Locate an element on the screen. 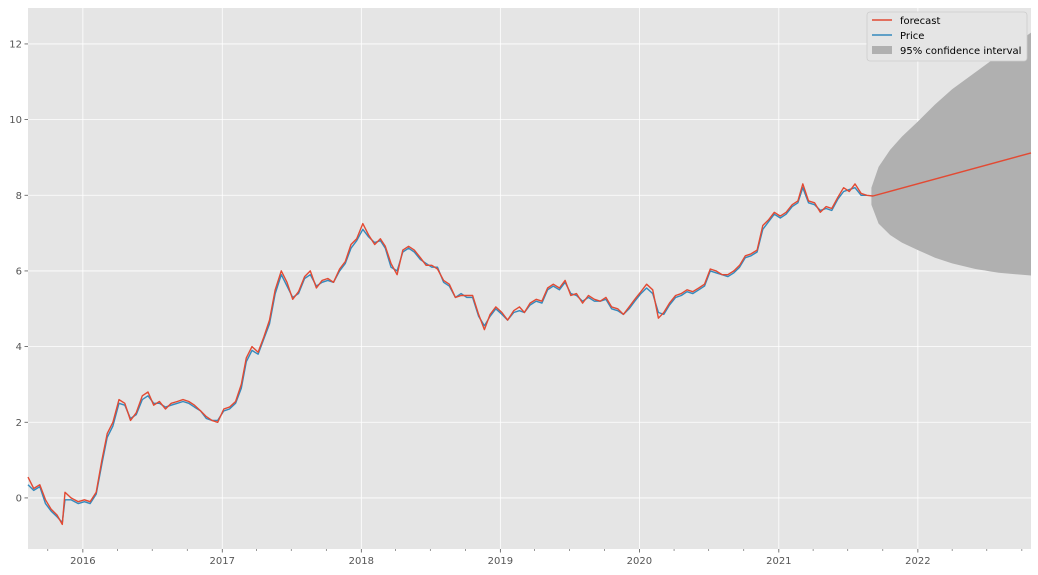  legend: forecast Price 95% confidence interval is located at coordinates (947, 36).